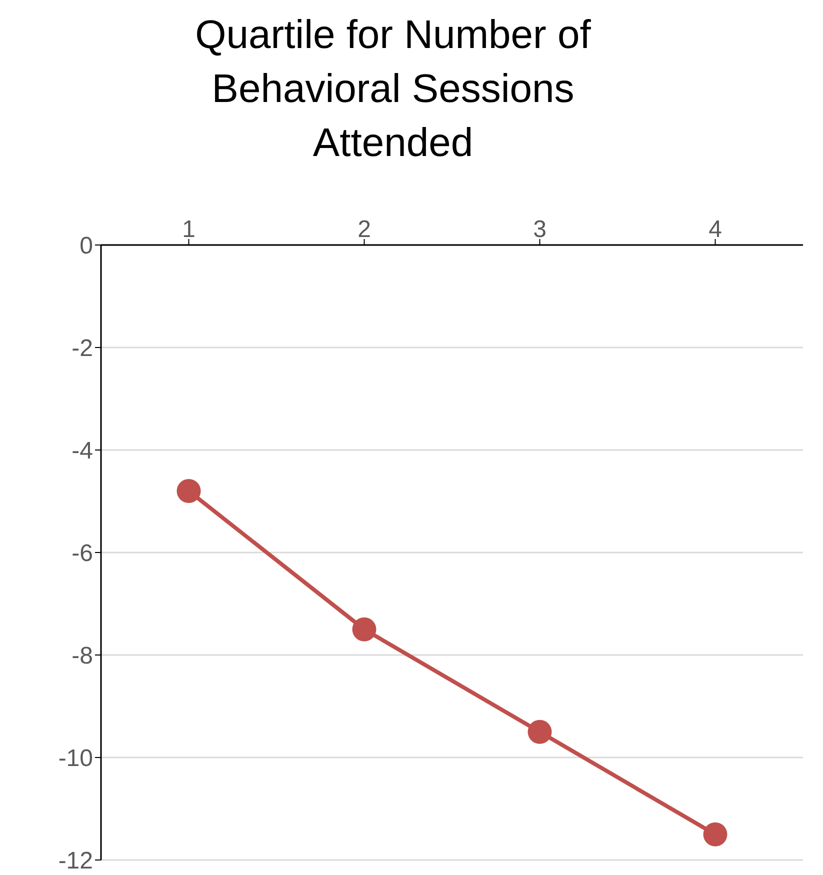 The height and width of the screenshot is (875, 823). What do you see at coordinates (364, 229) in the screenshot?
I see `x-tick-label: 2` at bounding box center [364, 229].